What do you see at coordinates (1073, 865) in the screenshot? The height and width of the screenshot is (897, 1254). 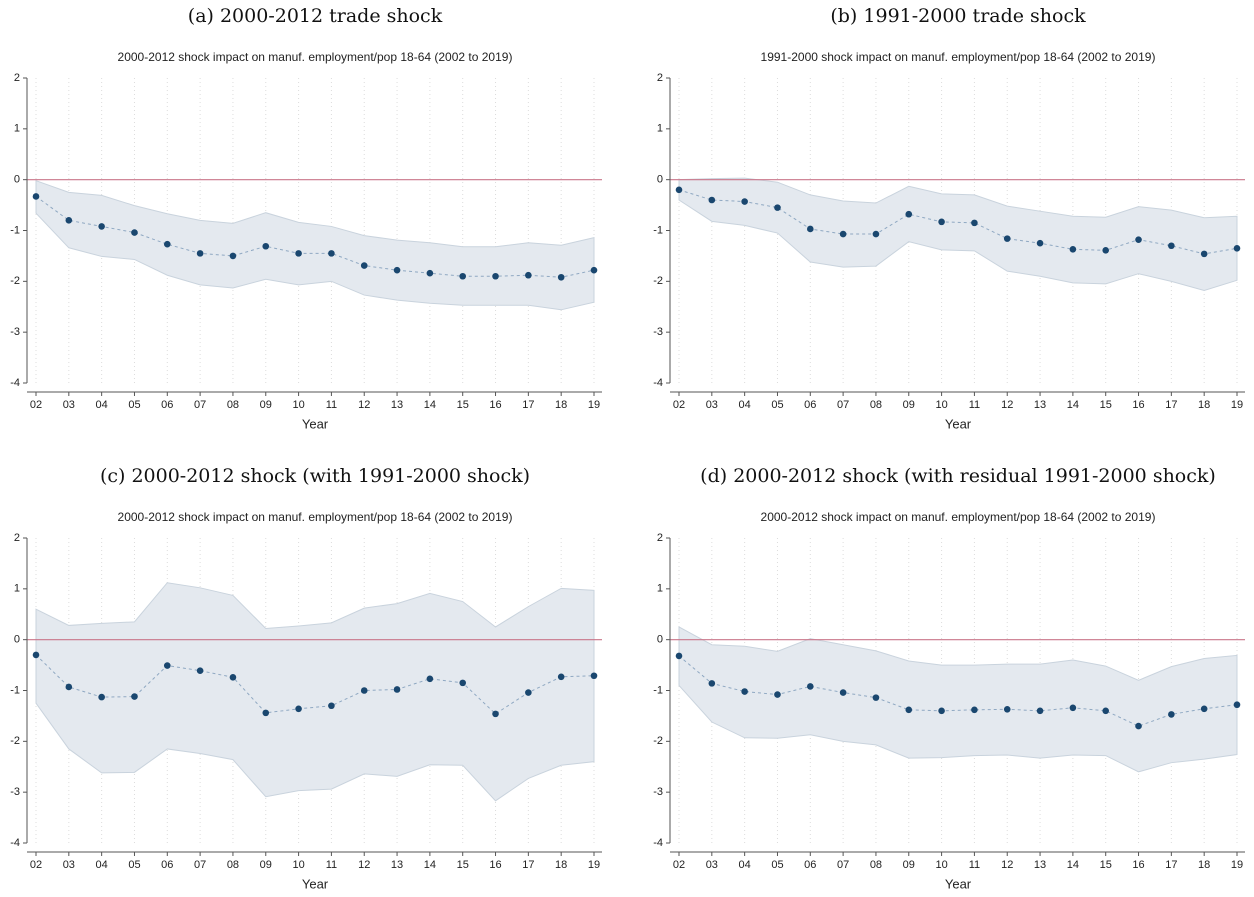 I see `x-tick-label: 14` at bounding box center [1073, 865].